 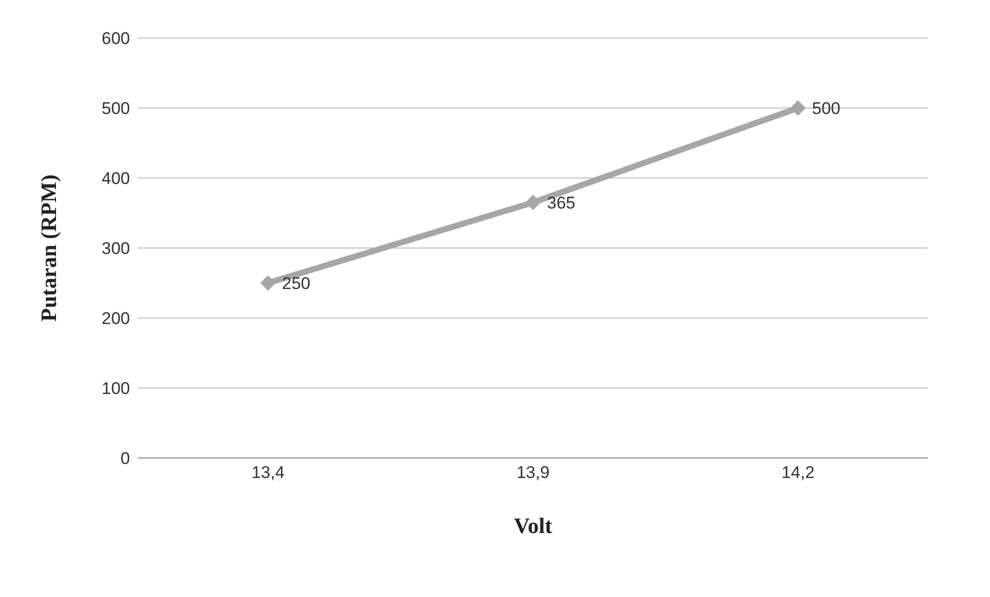 I want to click on data-label: 250, so click(x=296, y=284).